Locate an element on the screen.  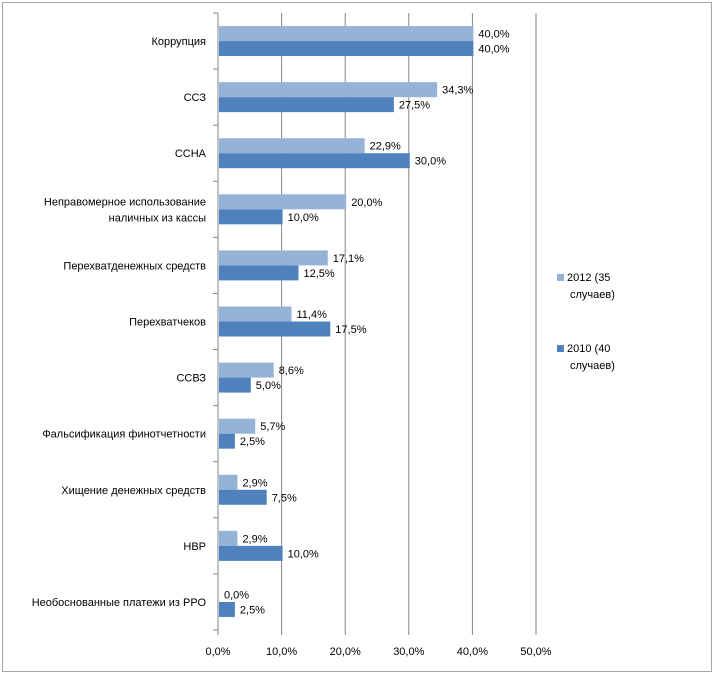
data-label: 22,9% is located at coordinates (385, 147).